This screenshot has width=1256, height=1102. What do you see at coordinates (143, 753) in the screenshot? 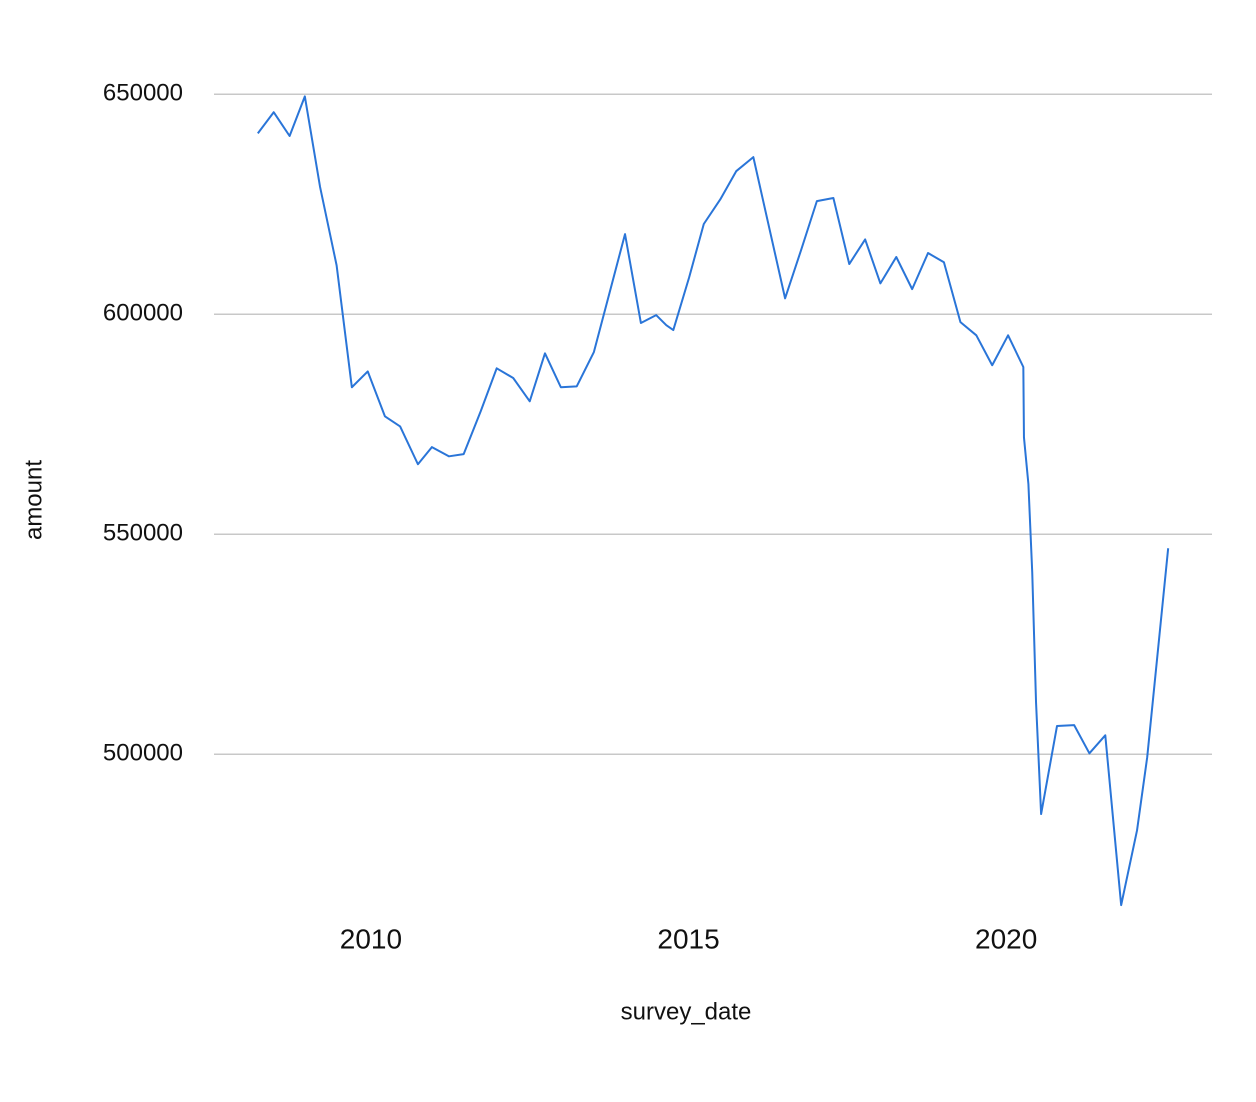
I see `y-tick-label: 500000` at bounding box center [143, 753].